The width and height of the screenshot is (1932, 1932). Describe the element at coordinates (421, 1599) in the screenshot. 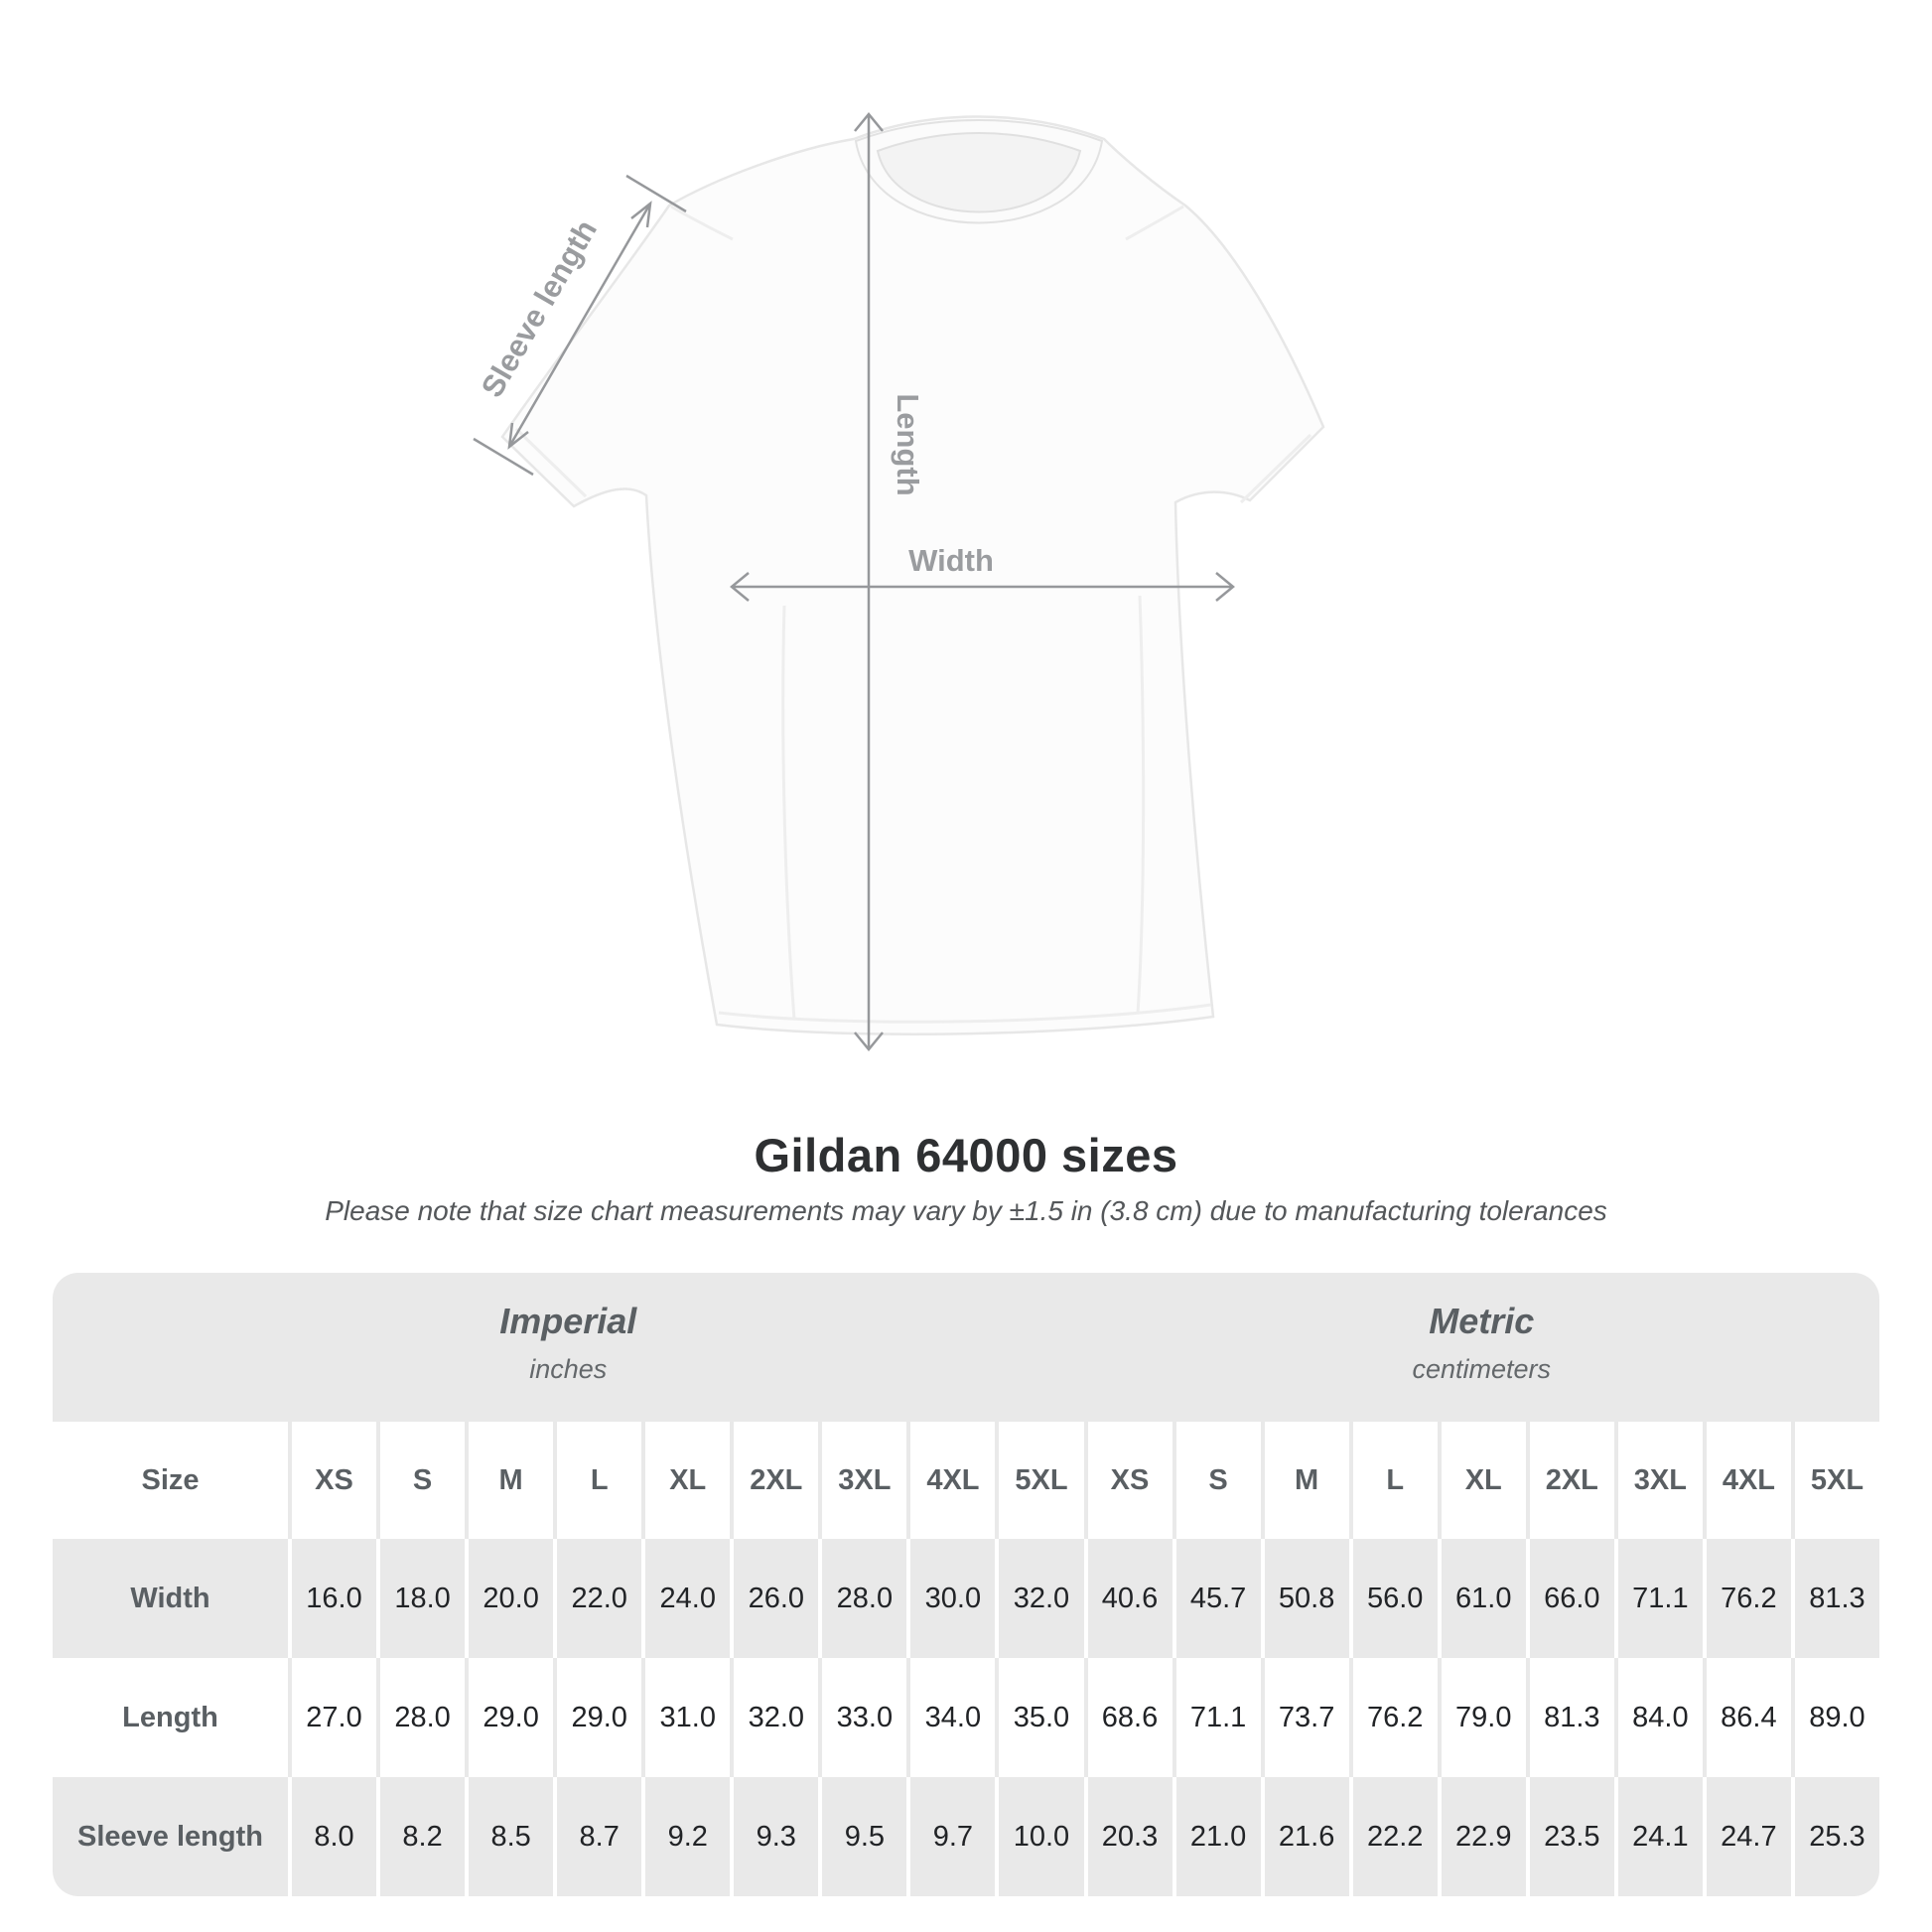

I see `value-cell: 18.0` at that location.